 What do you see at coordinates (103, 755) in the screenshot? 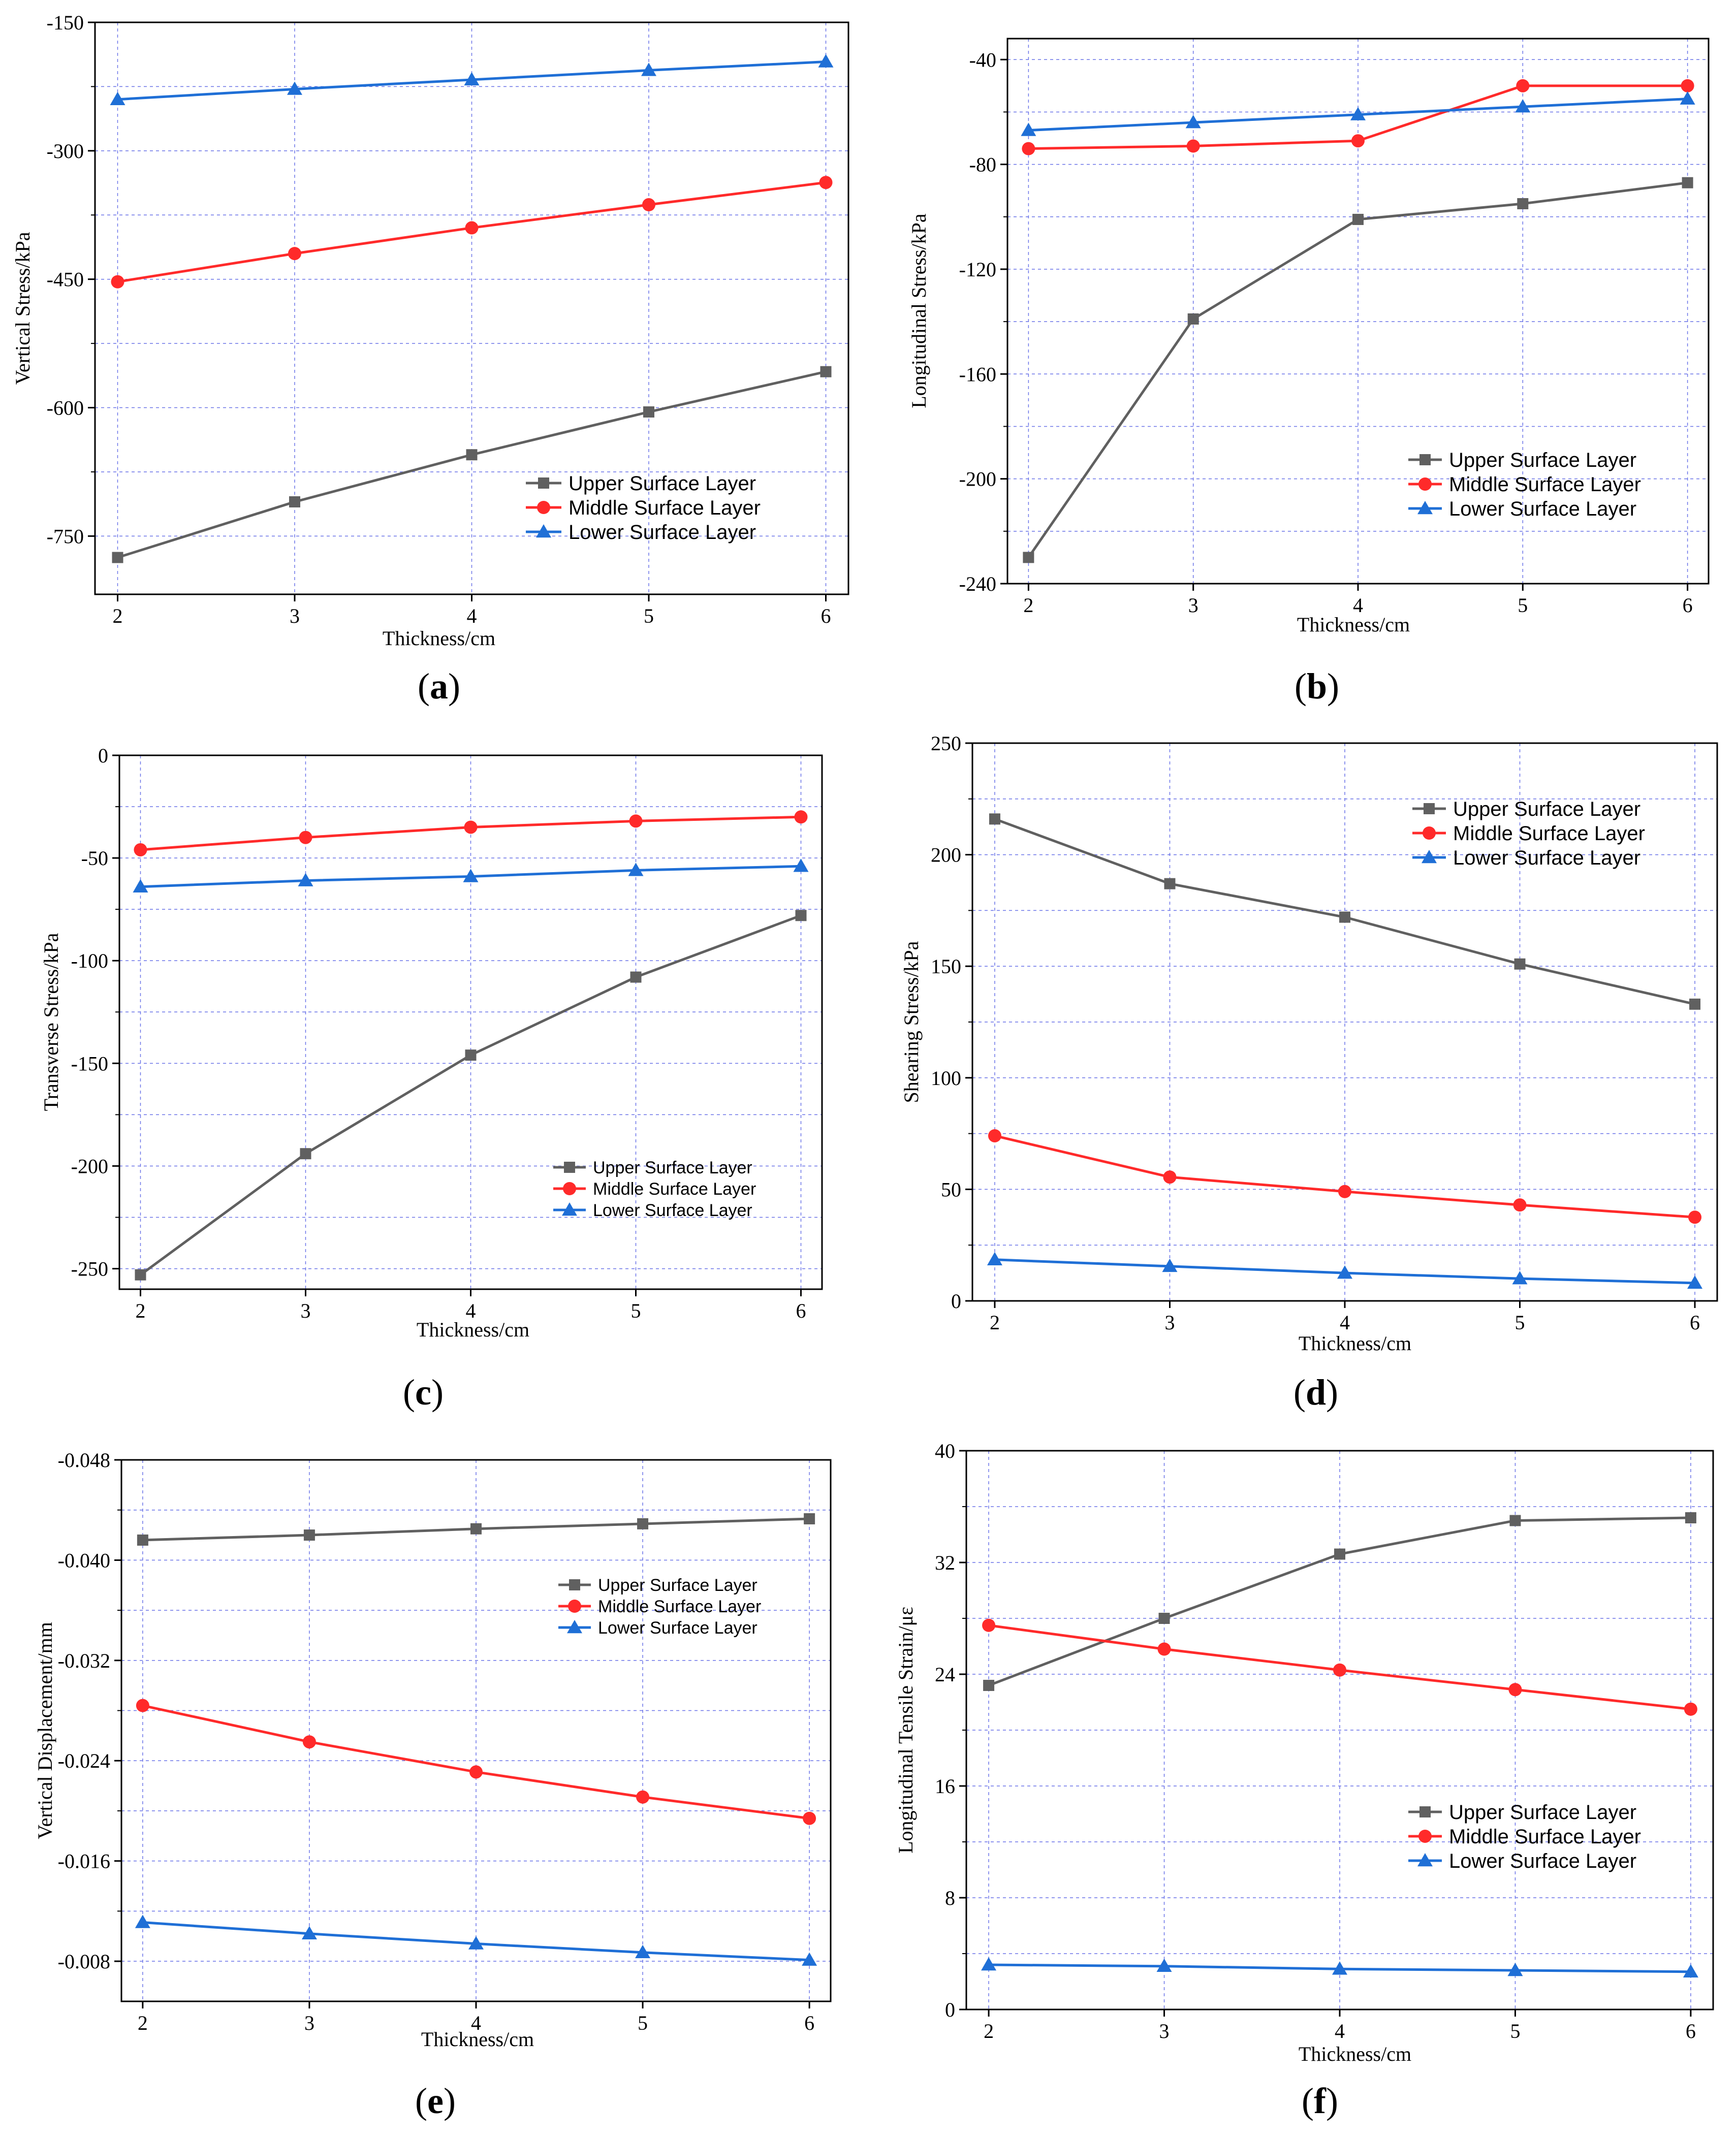
I see `y-tick-label: 0` at bounding box center [103, 755].